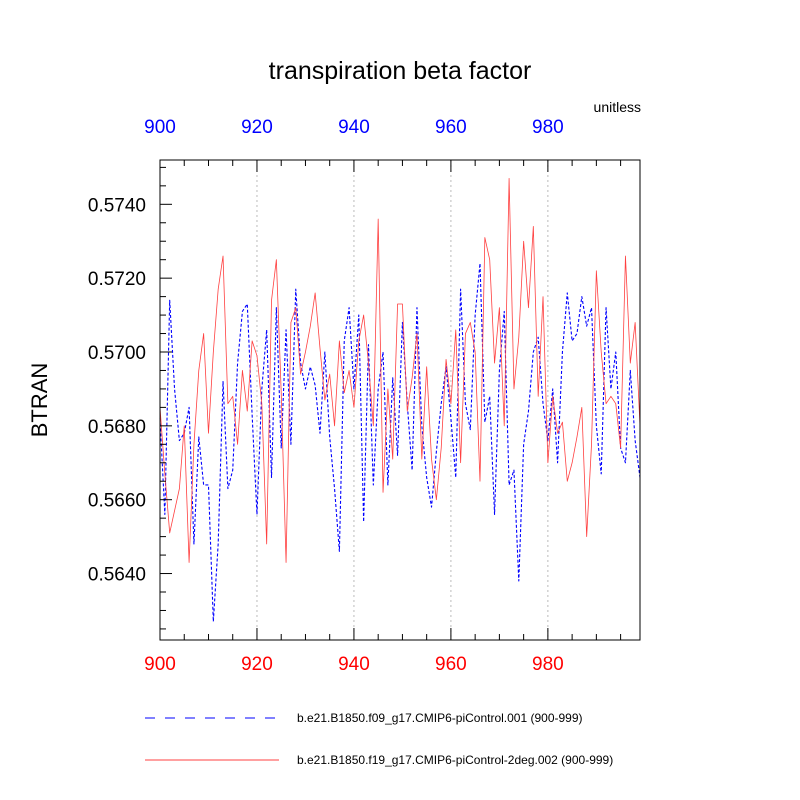 Image resolution: width=800 pixels, height=800 pixels. Describe the element at coordinates (160, 664) in the screenshot. I see `x-tick-label-bottom: 900` at that location.